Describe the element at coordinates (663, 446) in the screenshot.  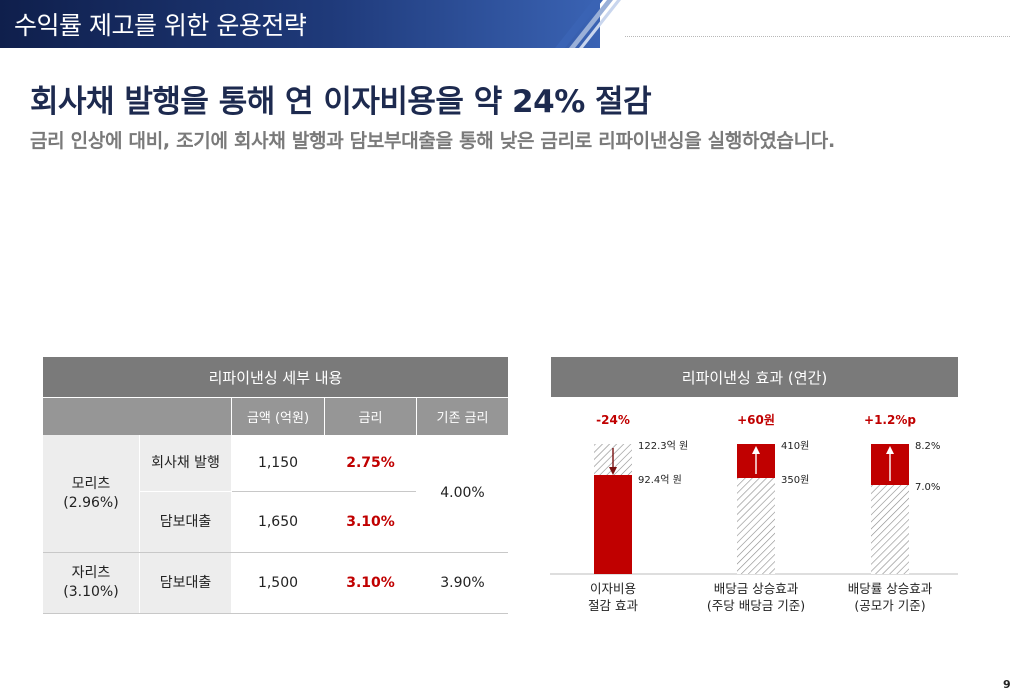
I see `bar-before-label: 122.3억 원` at that location.